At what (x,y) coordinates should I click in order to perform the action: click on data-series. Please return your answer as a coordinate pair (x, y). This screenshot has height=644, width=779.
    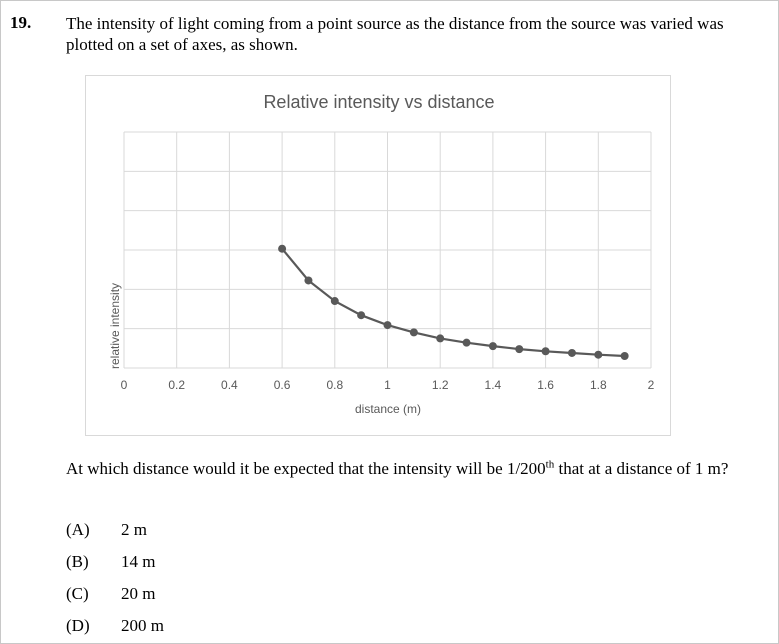
    Looking at the image, I should click on (453, 302).